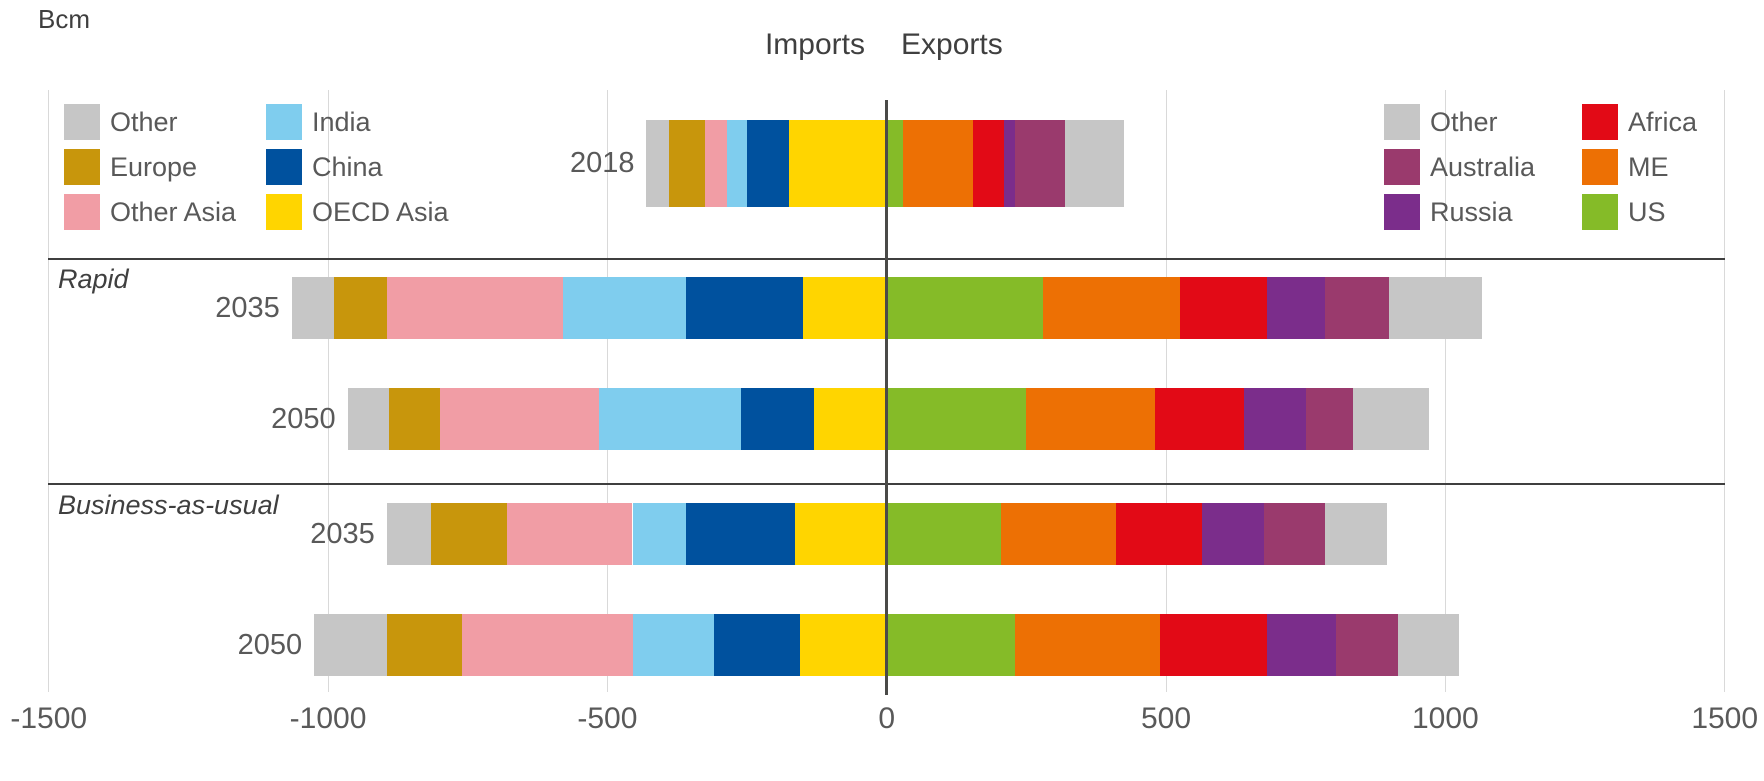 Image resolution: width=1764 pixels, height=781 pixels. Describe the element at coordinates (341, 122) in the screenshot. I see `import-legend-label-india: India` at that location.